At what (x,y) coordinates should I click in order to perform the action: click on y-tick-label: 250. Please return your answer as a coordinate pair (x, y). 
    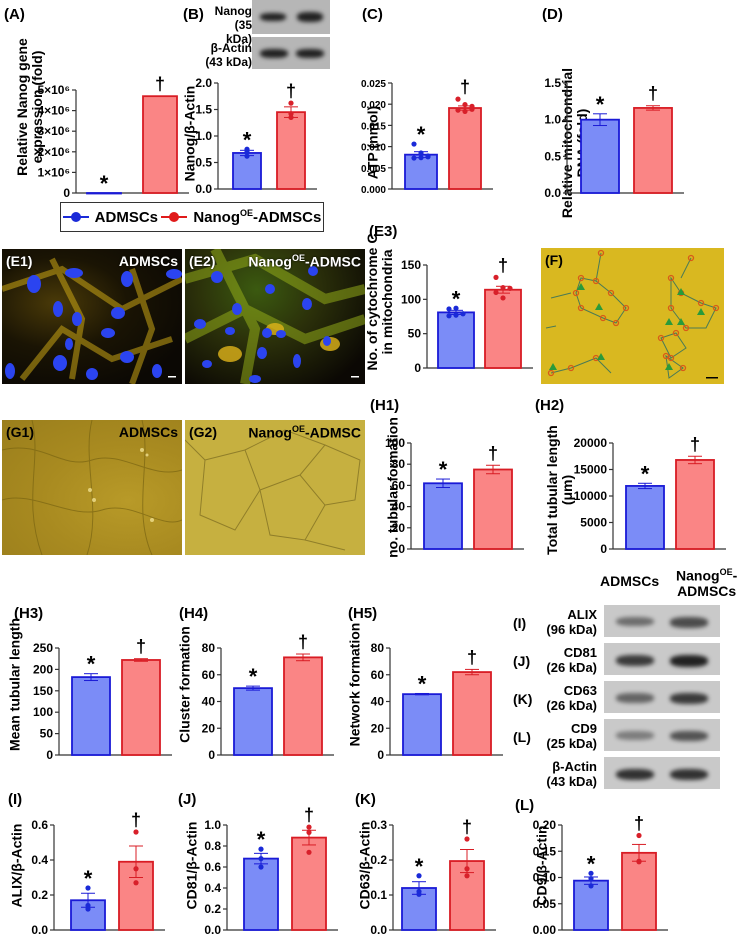
    Looking at the image, I should click on (43, 648).